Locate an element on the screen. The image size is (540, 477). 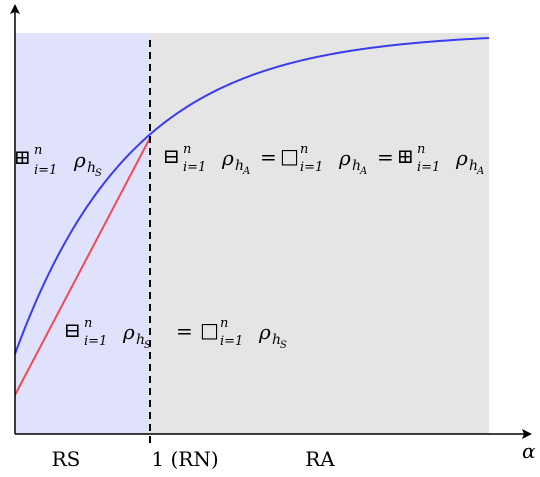
boxplus-operator-2: ⊞ is located at coordinates (405, 156).